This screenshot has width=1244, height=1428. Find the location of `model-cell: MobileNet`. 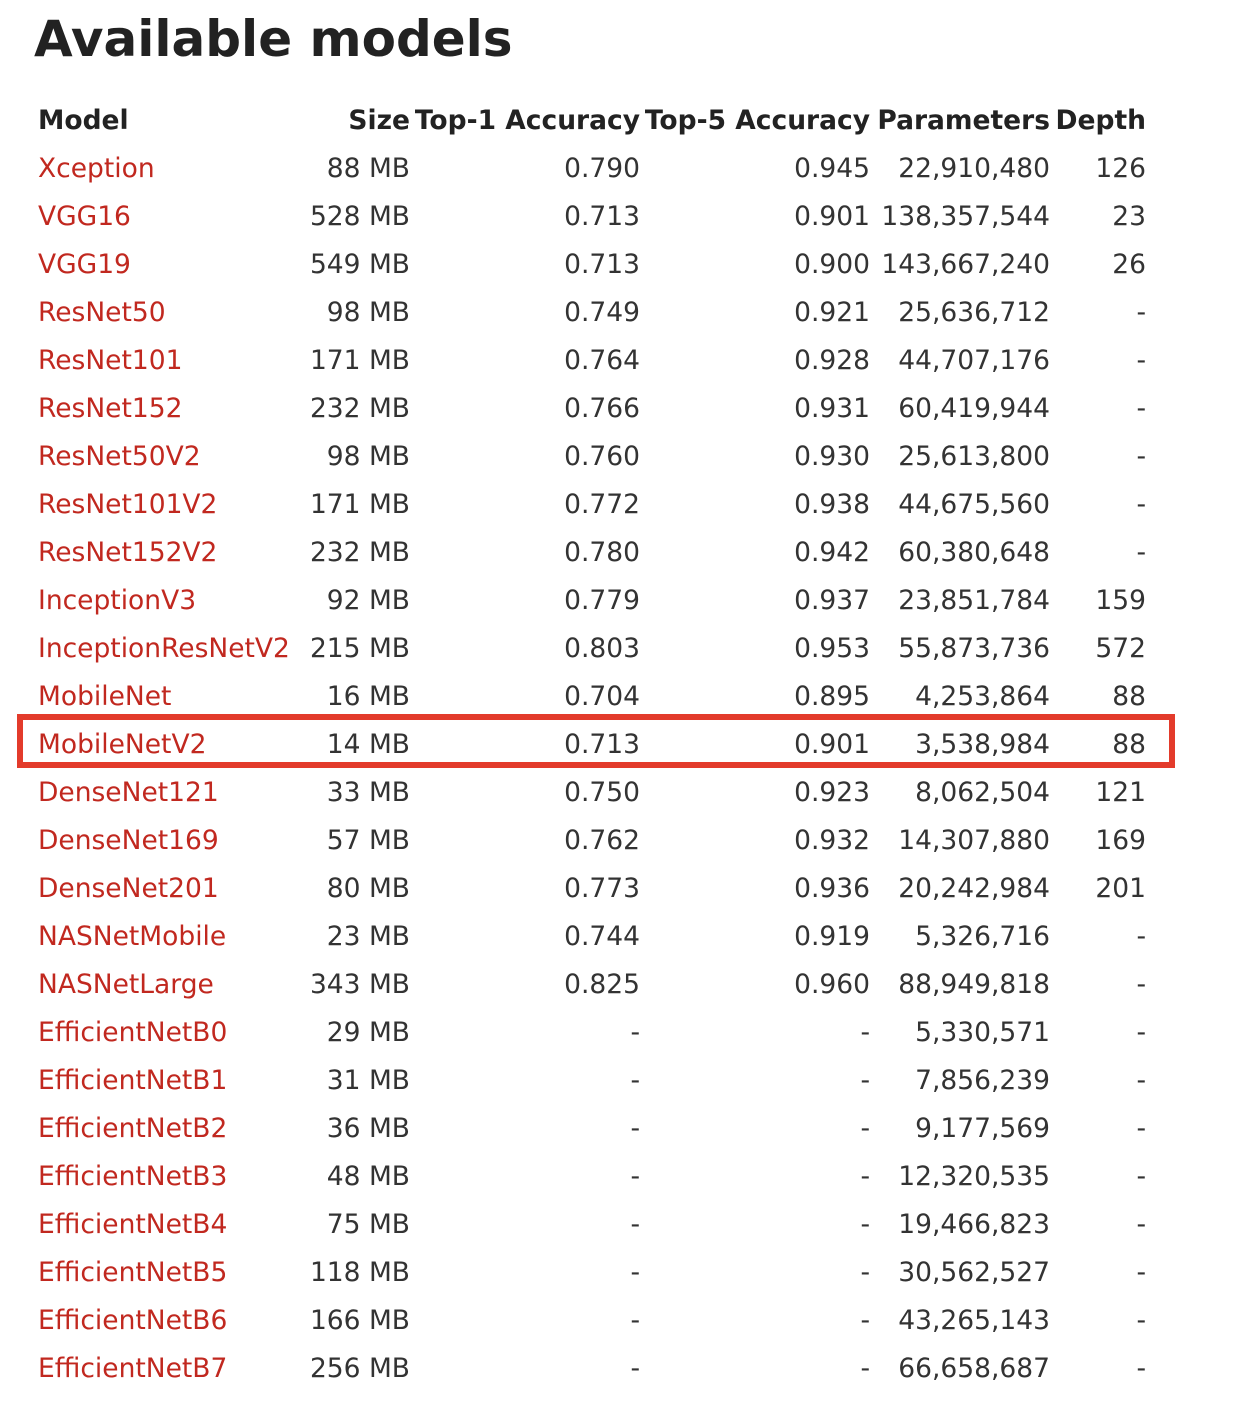

model-cell: MobileNet is located at coordinates (170, 696).